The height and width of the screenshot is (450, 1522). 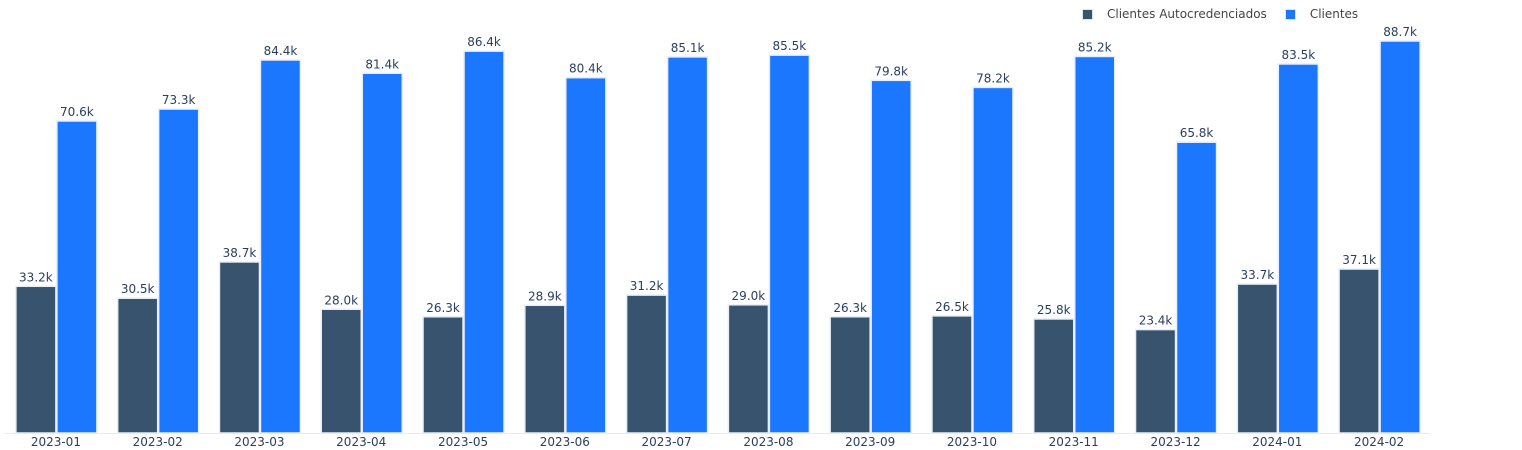 I want to click on data-label-autocredenciados-2023-04: 28.0k, so click(x=341, y=300).